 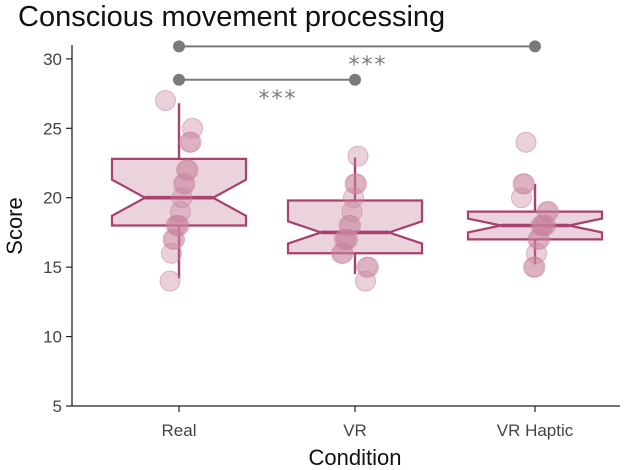 I want to click on y-axis-label: Score, so click(x=14, y=225).